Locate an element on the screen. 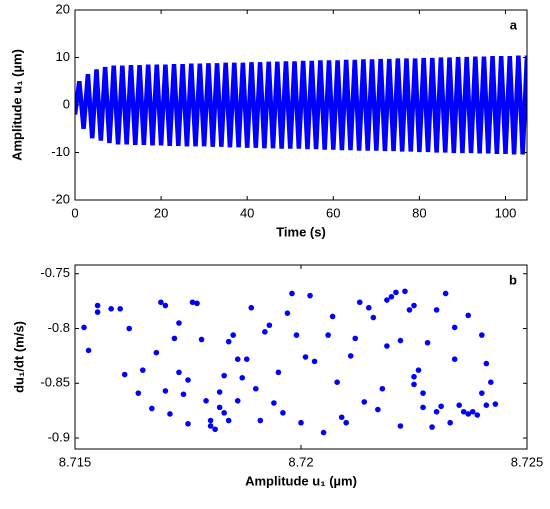  y-axis-label: Amplitude u₁ (µm) is located at coordinates (16, 105).